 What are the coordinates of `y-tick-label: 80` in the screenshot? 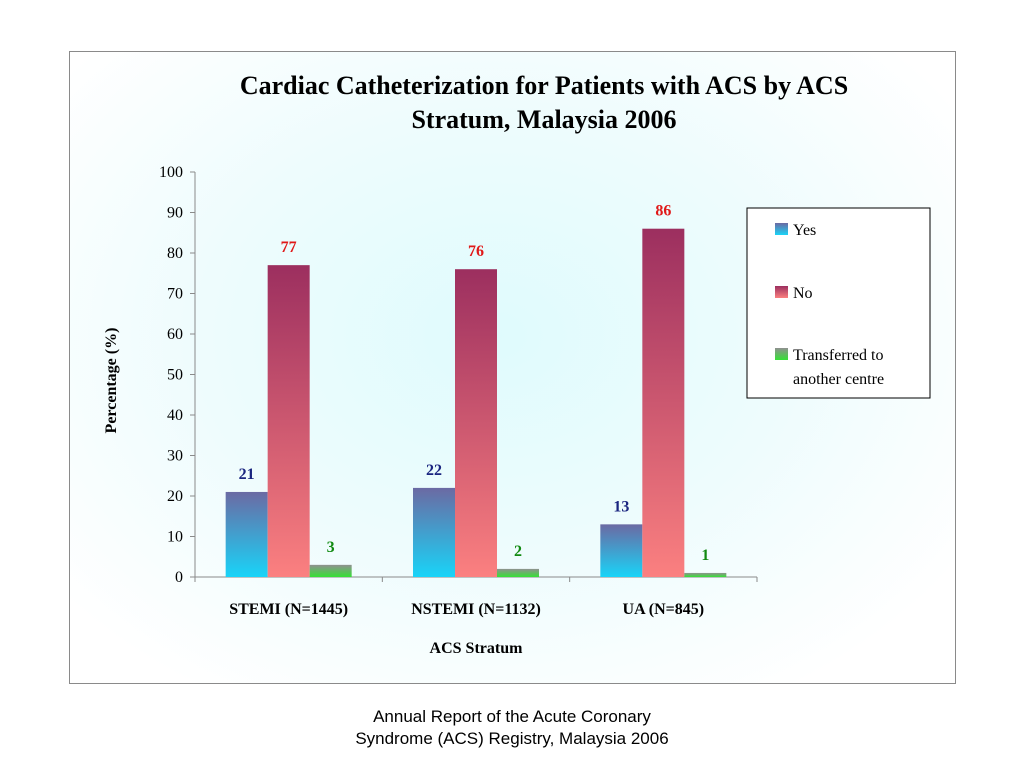 It's located at (175, 253).